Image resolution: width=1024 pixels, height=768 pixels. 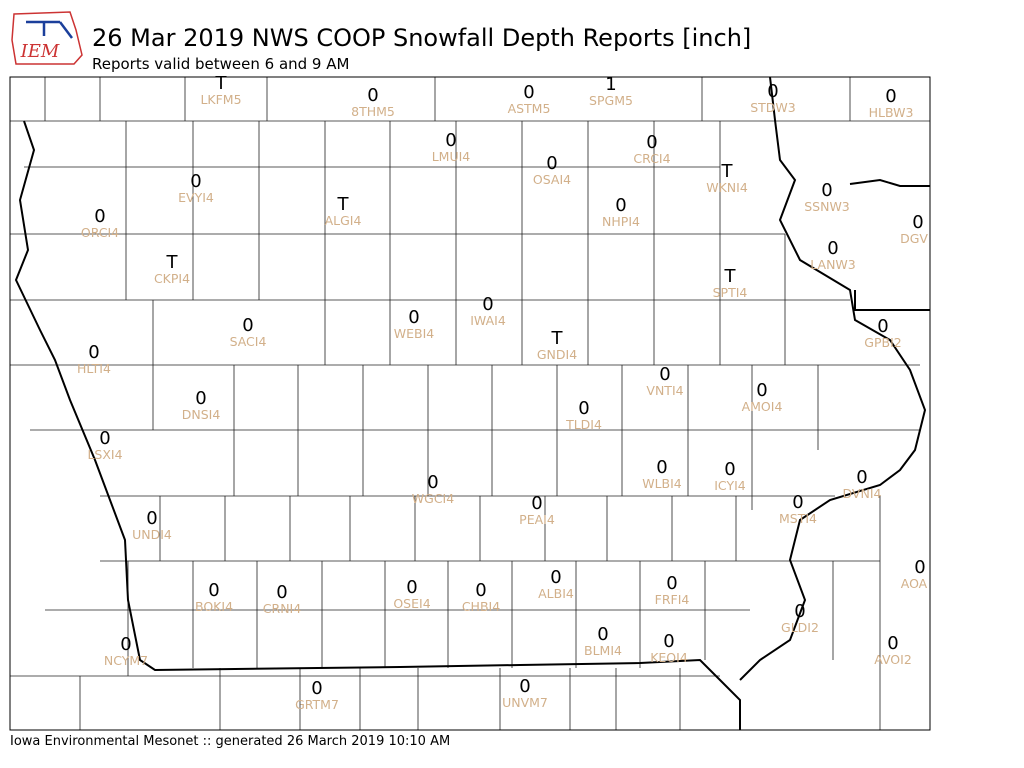 What do you see at coordinates (583, 424) in the screenshot?
I see `station-id: TLDI4` at bounding box center [583, 424].